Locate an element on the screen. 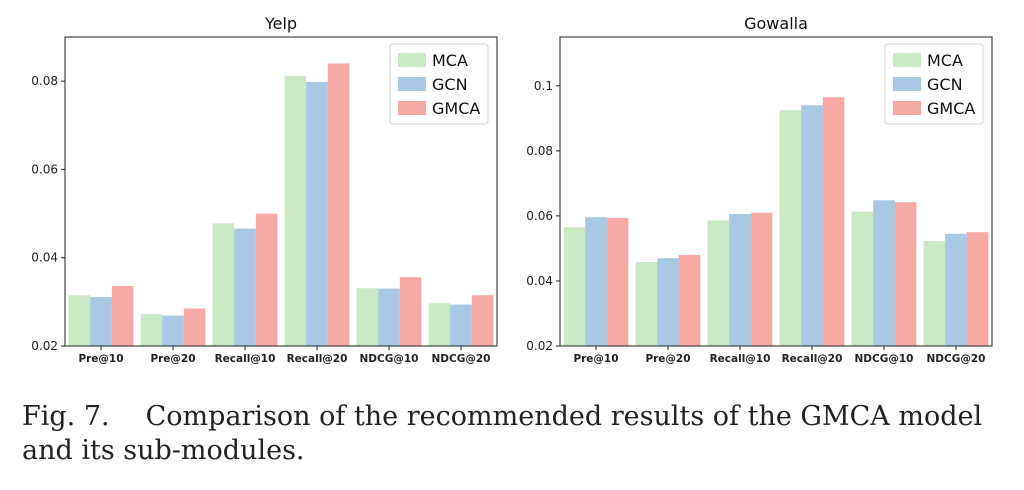  chart-title: Gowalla is located at coordinates (776, 23).